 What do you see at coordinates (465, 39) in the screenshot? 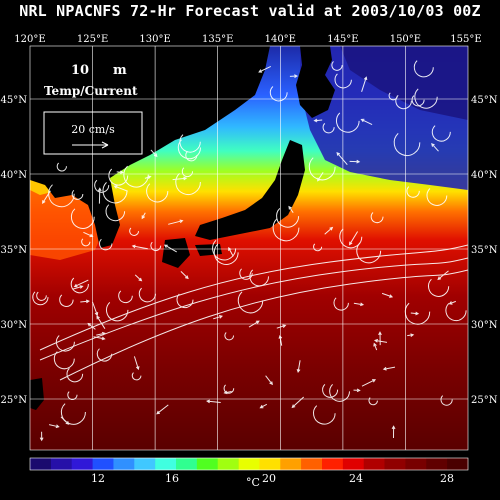
I see `lon-label: 155°E` at bounding box center [465, 39].